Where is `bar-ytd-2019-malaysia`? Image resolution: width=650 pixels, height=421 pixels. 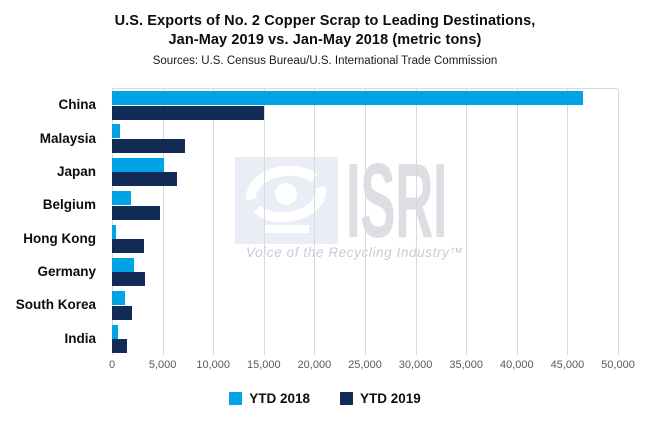 bar-ytd-2019-malaysia is located at coordinates (148, 145).